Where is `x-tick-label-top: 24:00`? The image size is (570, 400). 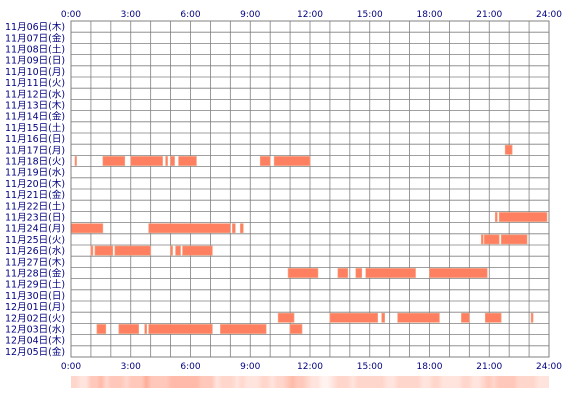
x-tick-label-top: 24:00 is located at coordinates (549, 15).